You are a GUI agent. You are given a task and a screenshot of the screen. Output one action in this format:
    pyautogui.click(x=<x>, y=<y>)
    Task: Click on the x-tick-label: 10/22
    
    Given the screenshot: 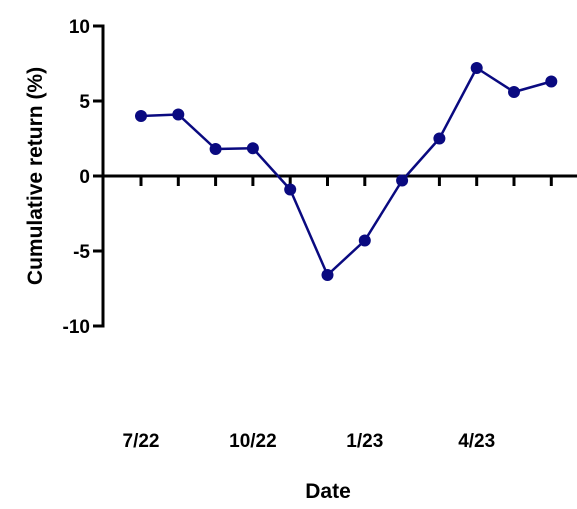 What is the action you would take?
    pyautogui.click(x=253, y=441)
    